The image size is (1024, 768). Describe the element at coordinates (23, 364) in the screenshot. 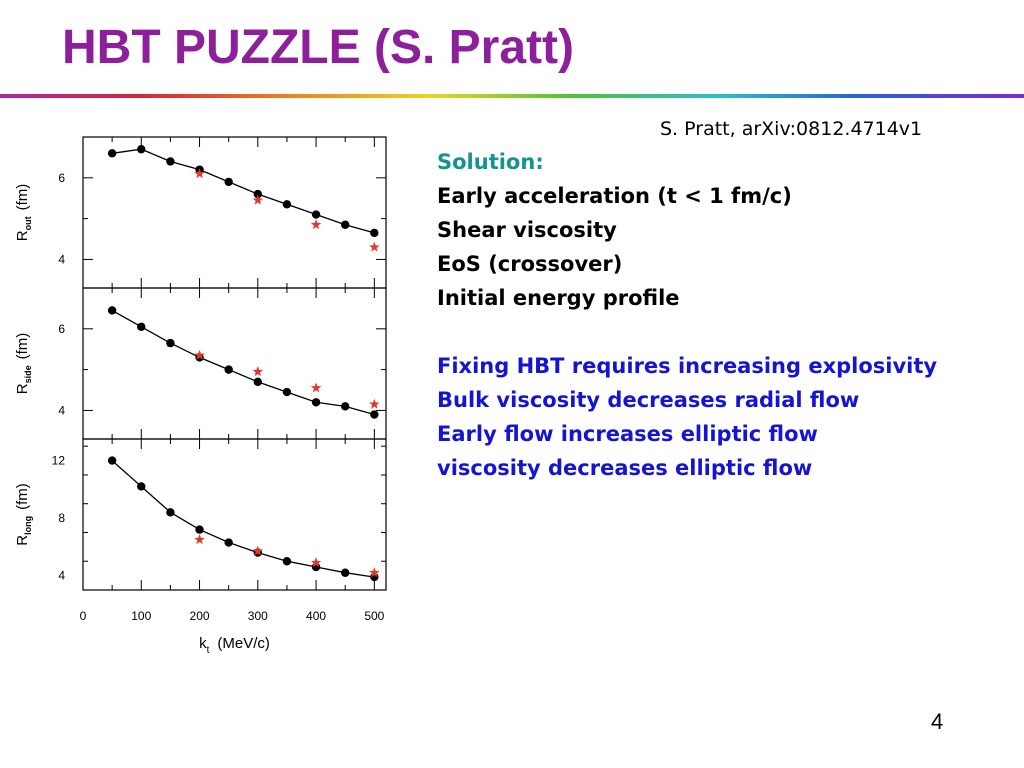

I see `y-axis-label: Rside(fm)` at that location.